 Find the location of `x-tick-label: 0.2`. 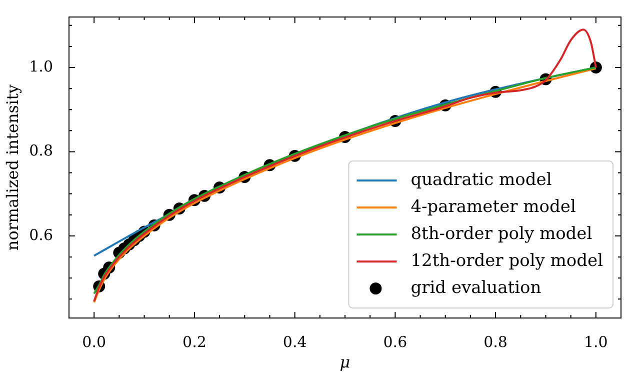

x-tick-label: 0.2 is located at coordinates (194, 341).